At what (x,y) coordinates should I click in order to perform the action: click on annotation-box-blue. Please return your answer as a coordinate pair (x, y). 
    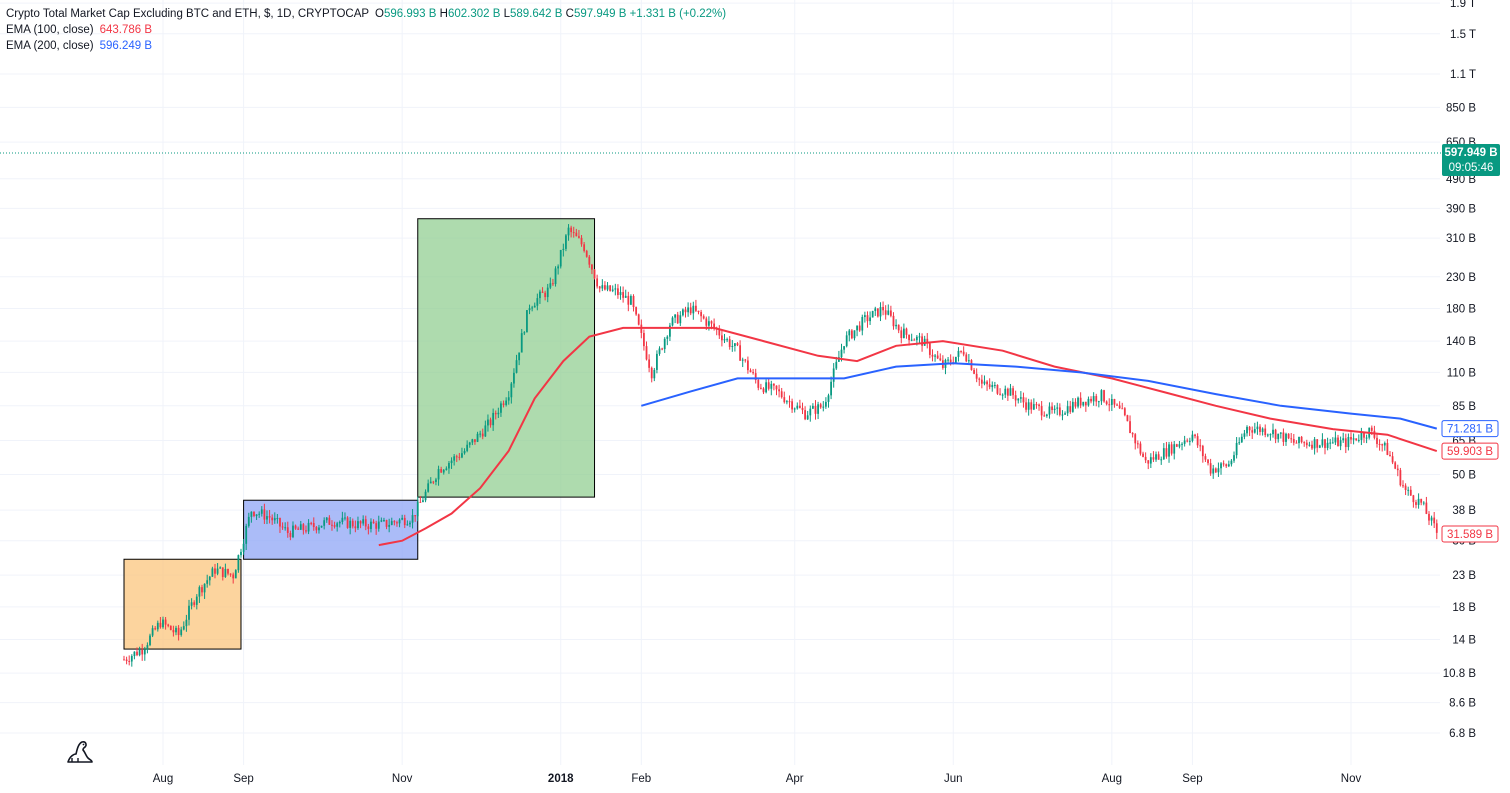
    Looking at the image, I should click on (331, 529).